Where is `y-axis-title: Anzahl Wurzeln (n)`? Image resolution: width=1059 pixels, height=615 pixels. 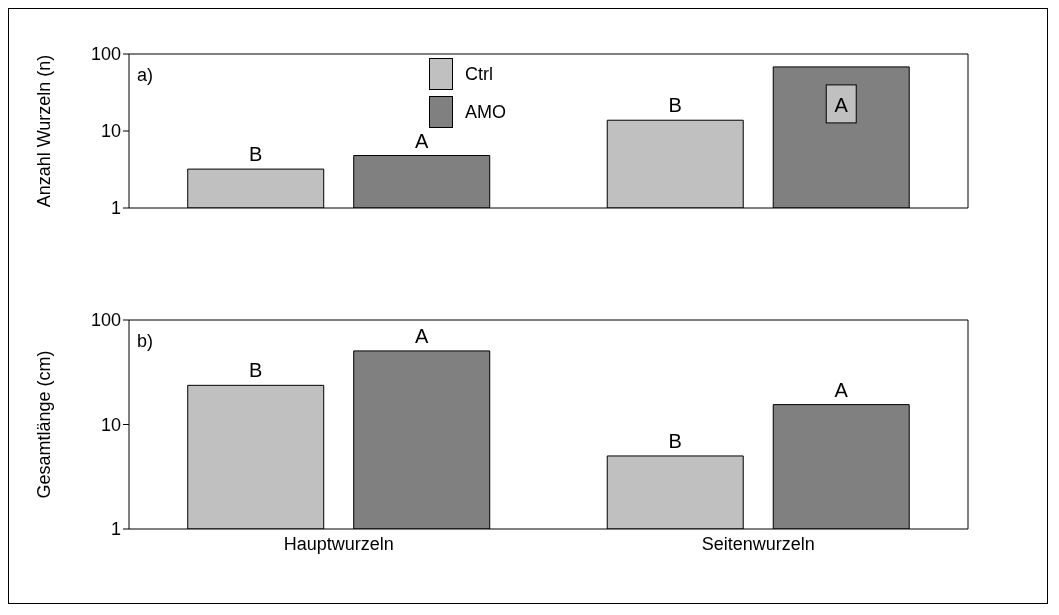
y-axis-title: Anzahl Wurzeln (n) is located at coordinates (44, 131).